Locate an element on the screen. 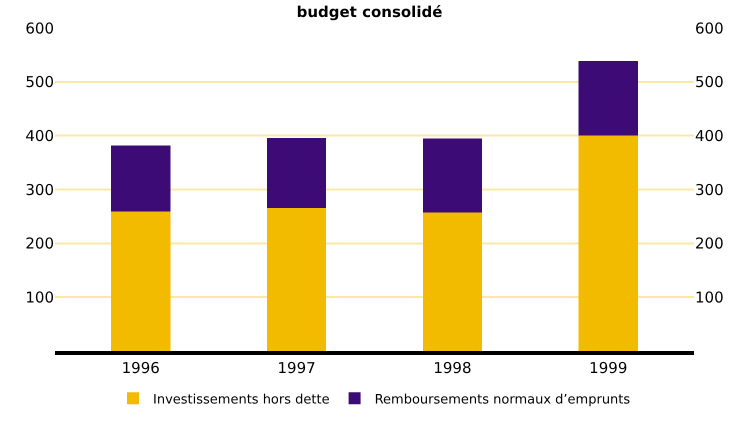  x-tick-label: 1998 is located at coordinates (452, 368).